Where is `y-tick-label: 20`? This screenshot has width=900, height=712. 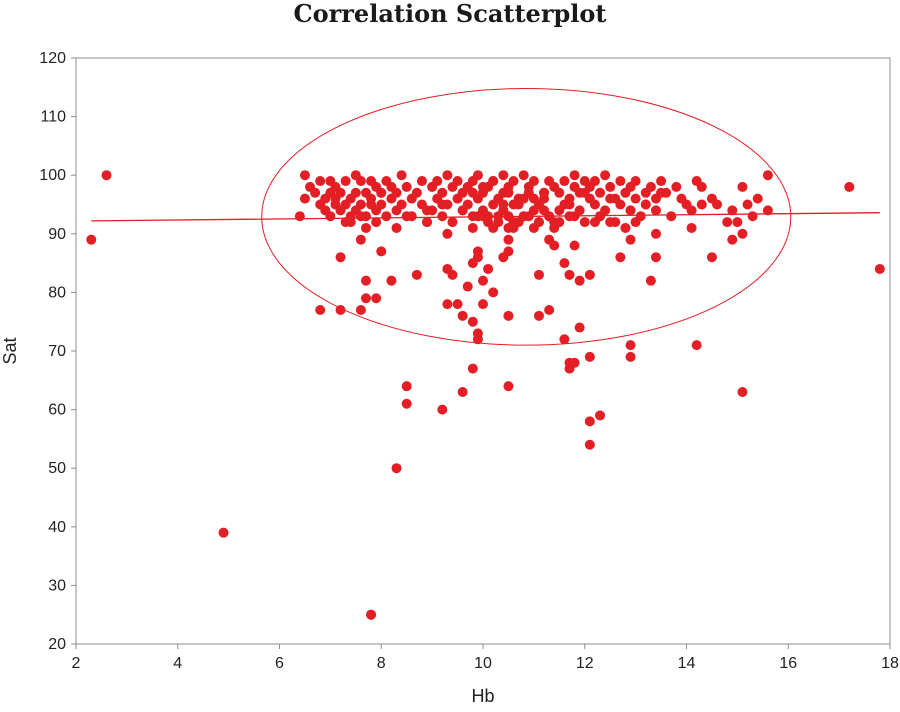 y-tick-label: 20 is located at coordinates (57, 644).